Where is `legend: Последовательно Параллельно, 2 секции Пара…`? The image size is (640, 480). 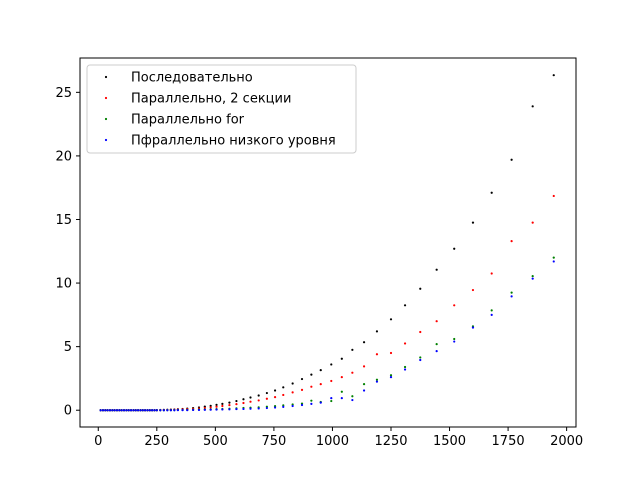 legend: Последовательно Параллельно, 2 секции Пара… is located at coordinates (221, 109).